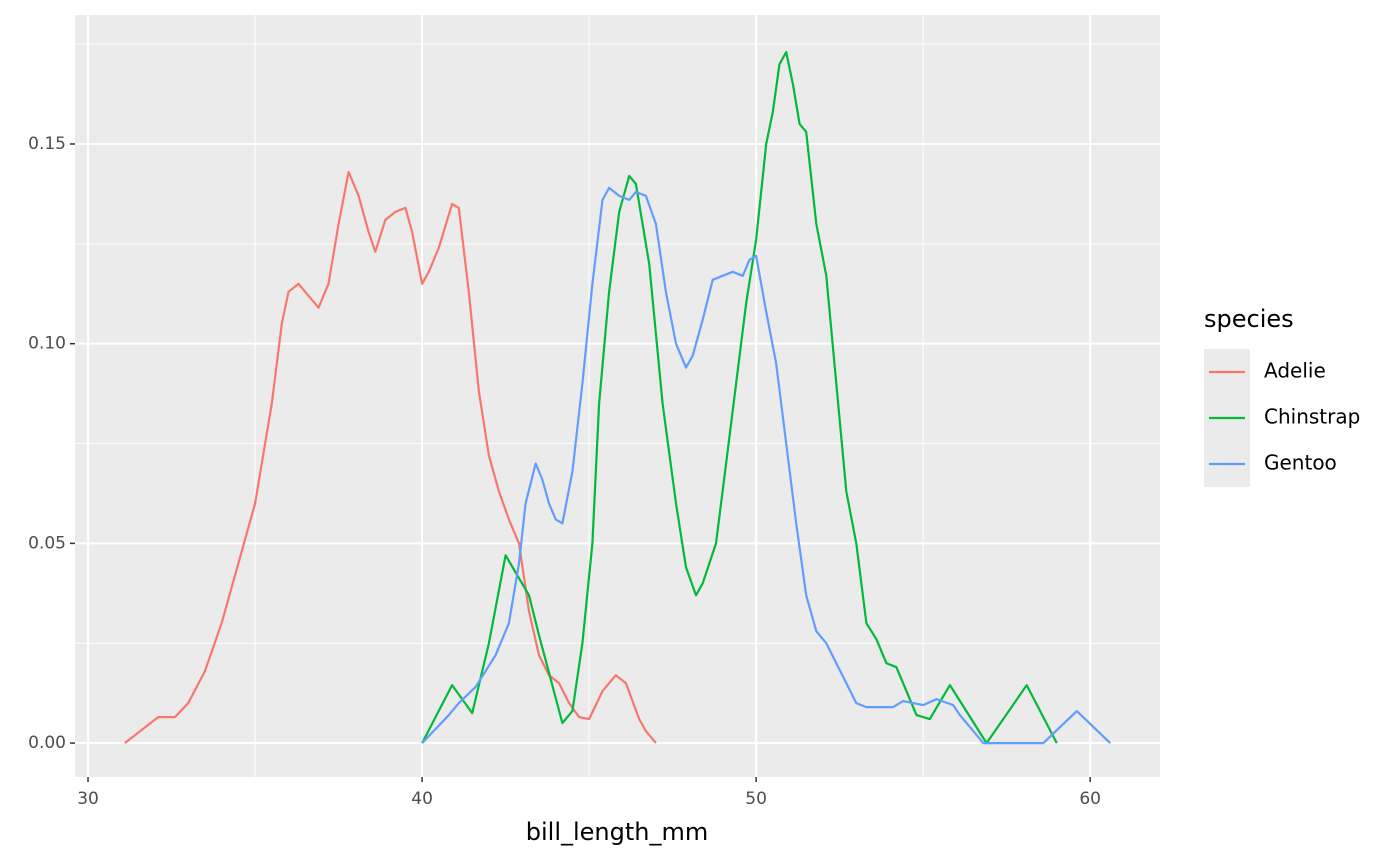  I want to click on legend-label: Adelie, so click(1295, 371).